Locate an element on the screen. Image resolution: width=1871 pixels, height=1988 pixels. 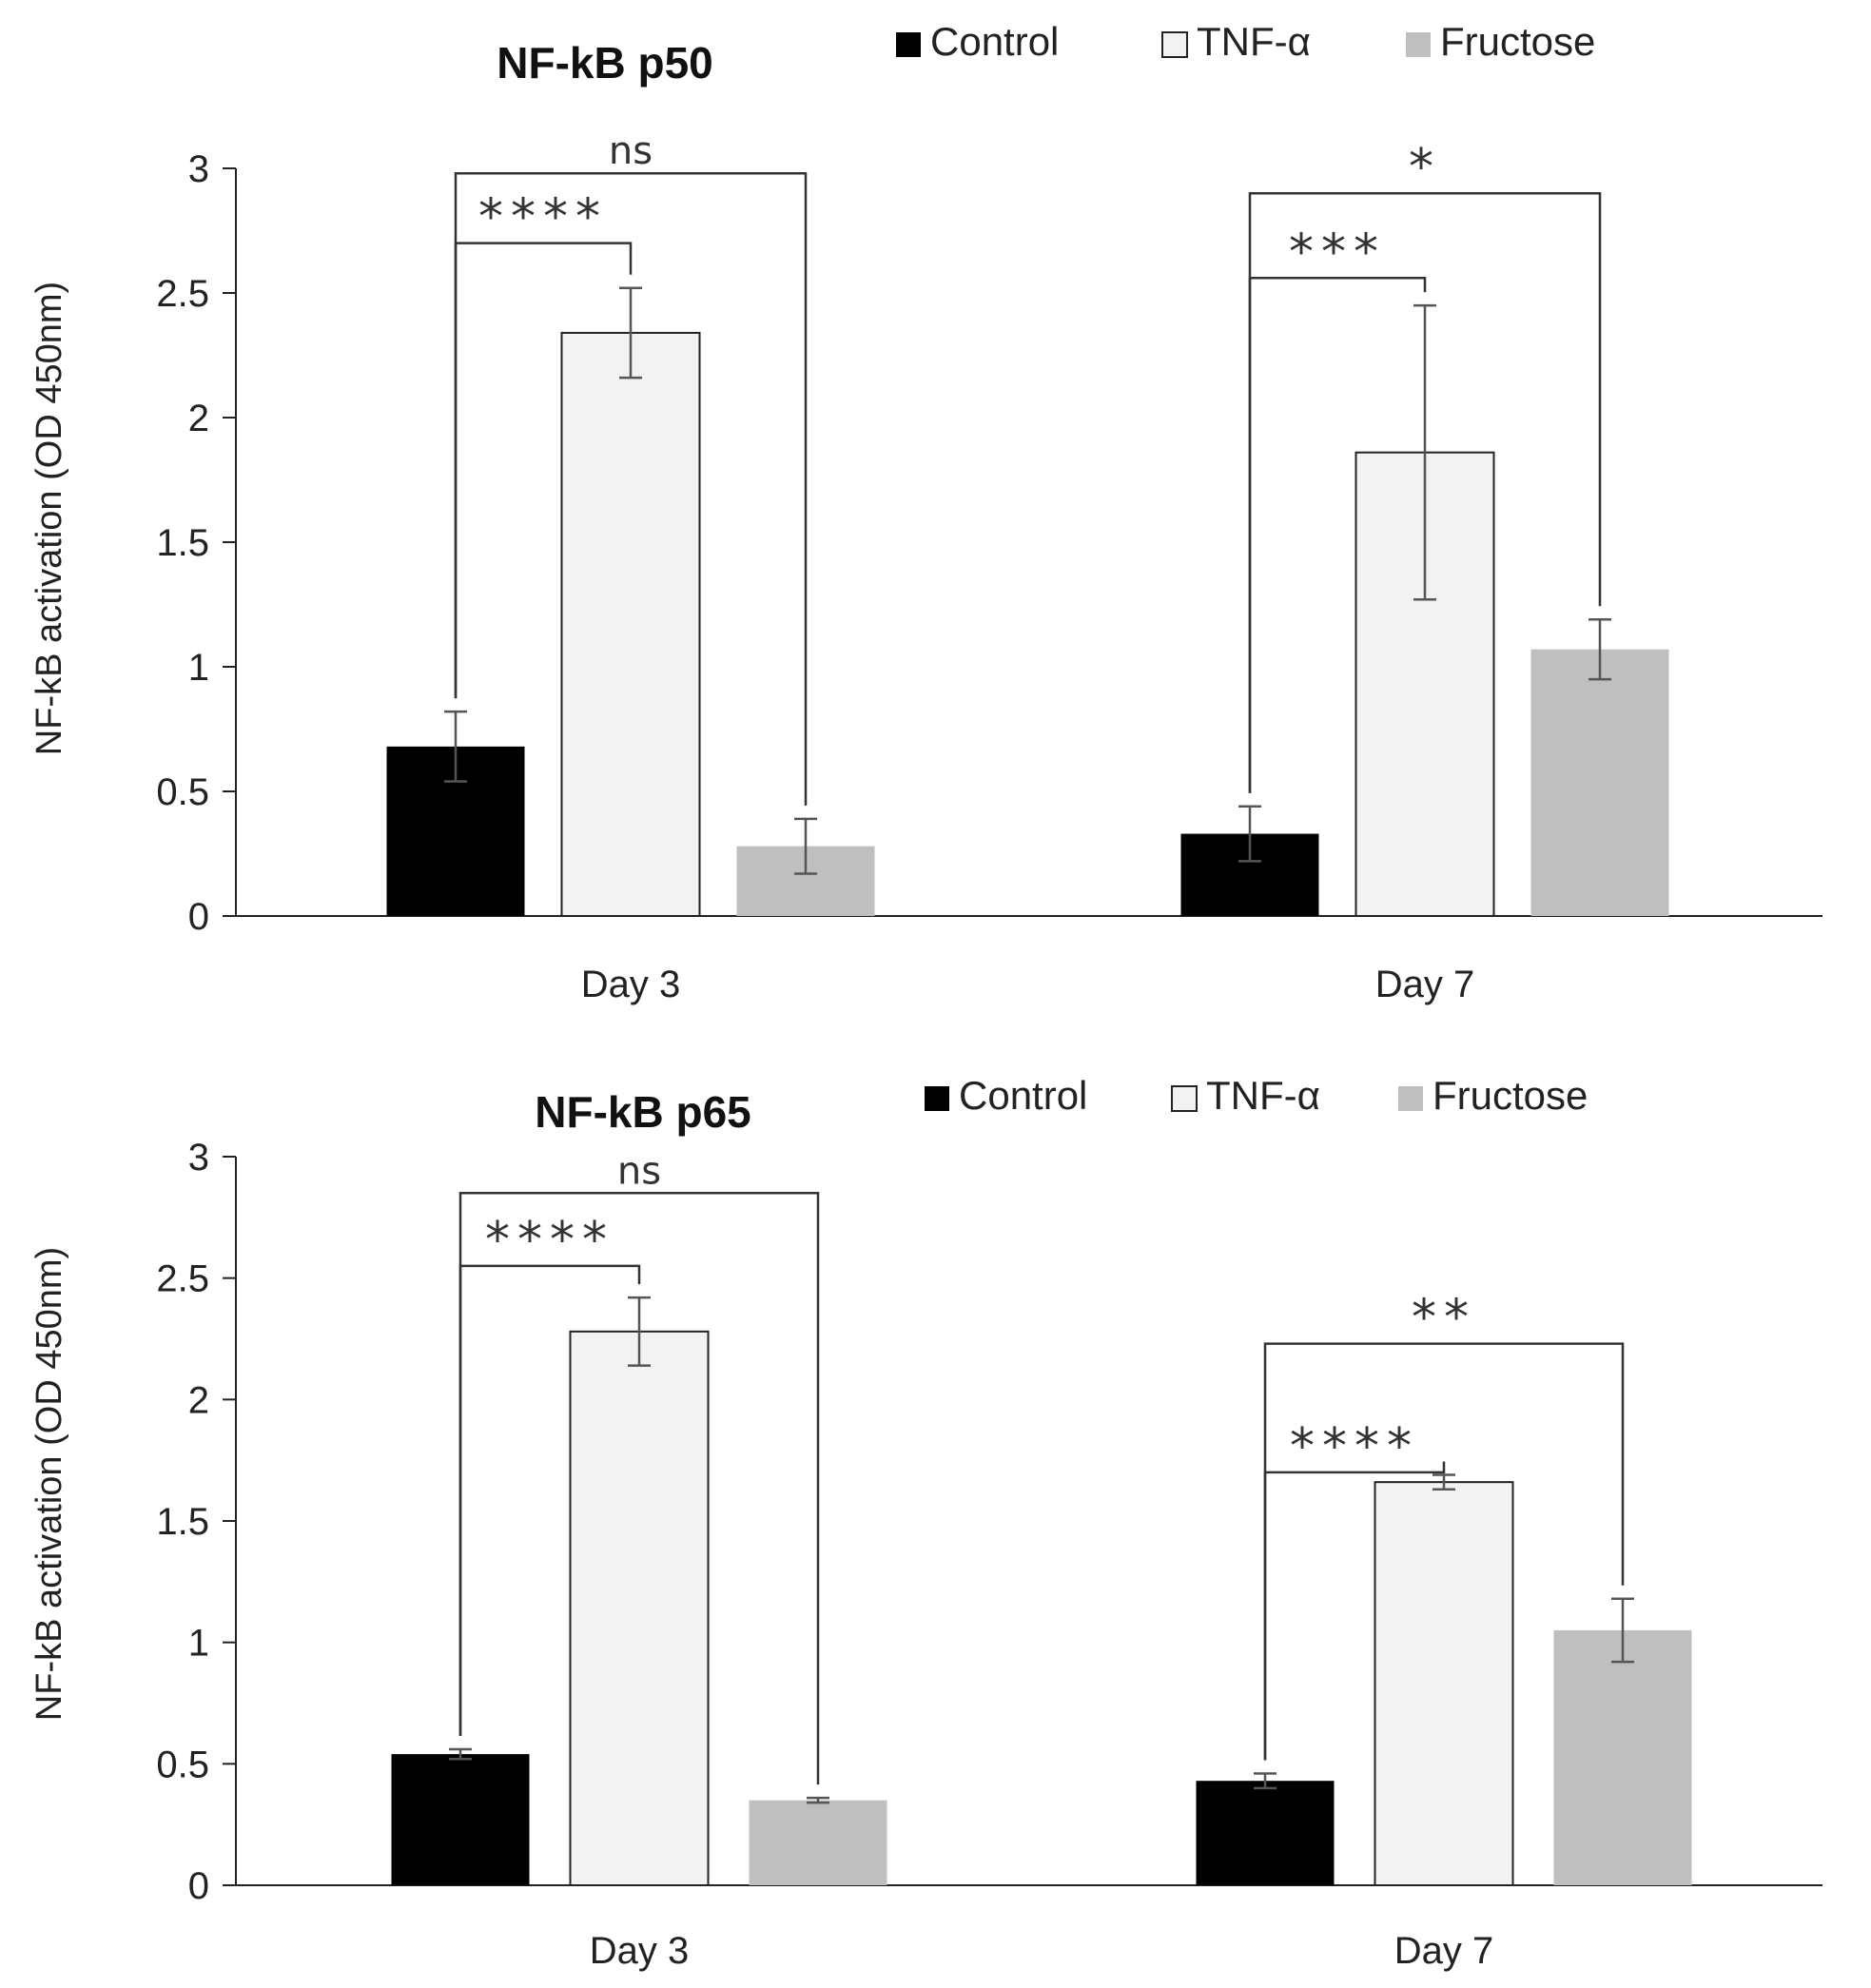
significance-label: *** is located at coordinates (1337, 252).